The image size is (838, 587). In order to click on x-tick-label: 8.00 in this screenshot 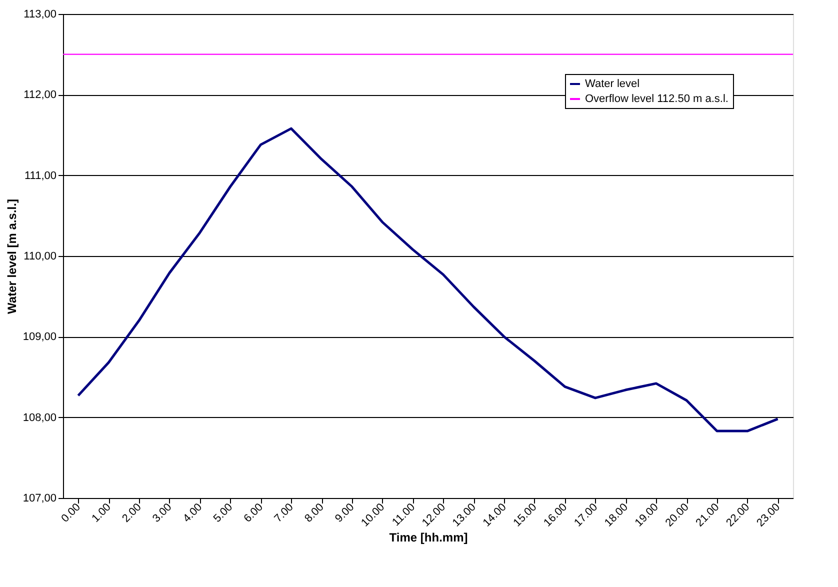, I will do `click(314, 513)`.